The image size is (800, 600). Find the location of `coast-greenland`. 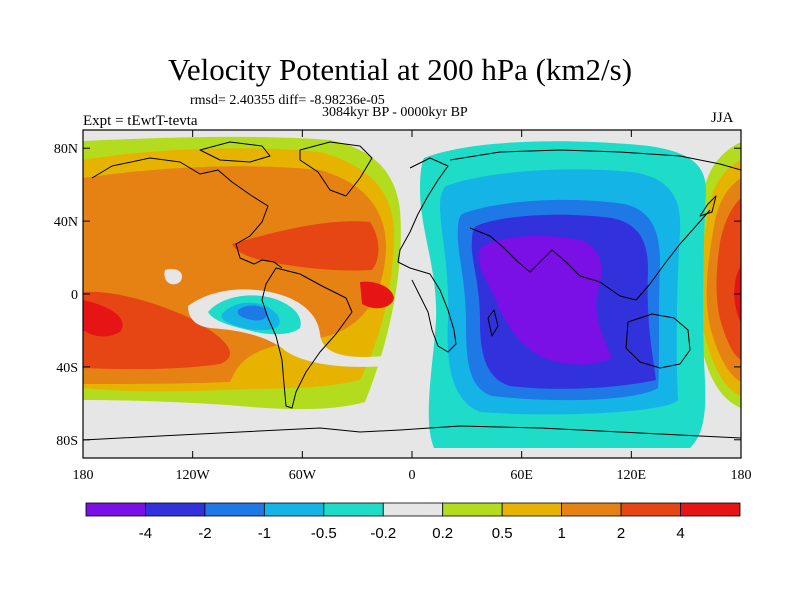

coast-greenland is located at coordinates (336, 169).